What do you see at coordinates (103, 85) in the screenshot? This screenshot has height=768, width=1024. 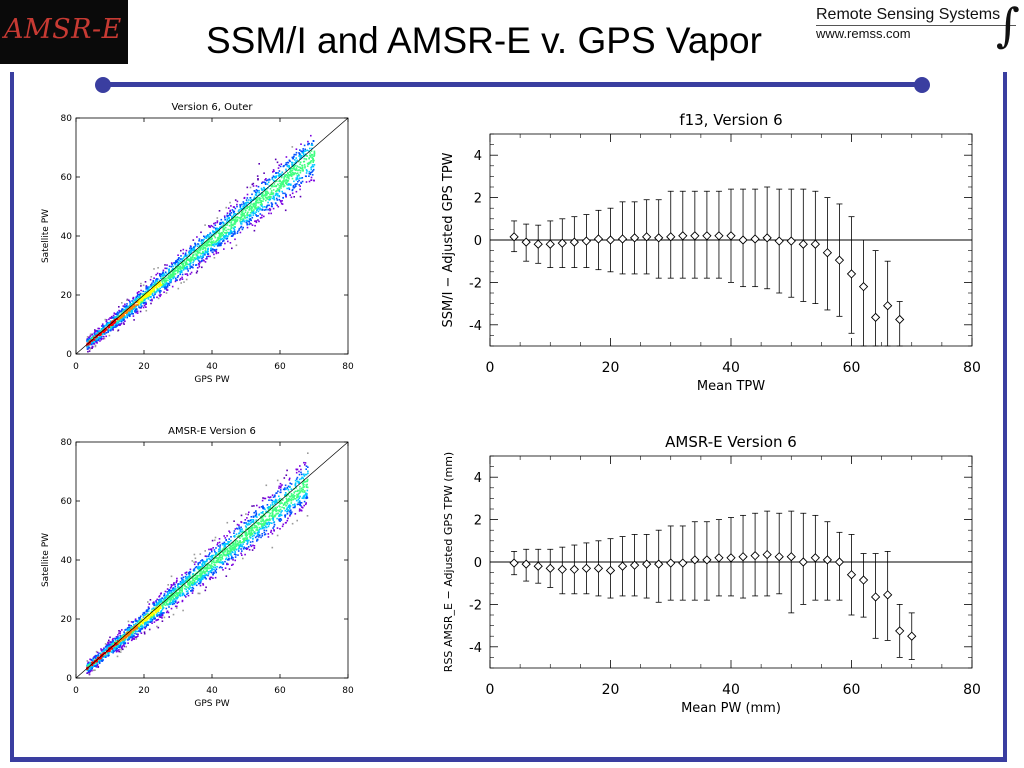 I see `rule-dot-left` at bounding box center [103, 85].